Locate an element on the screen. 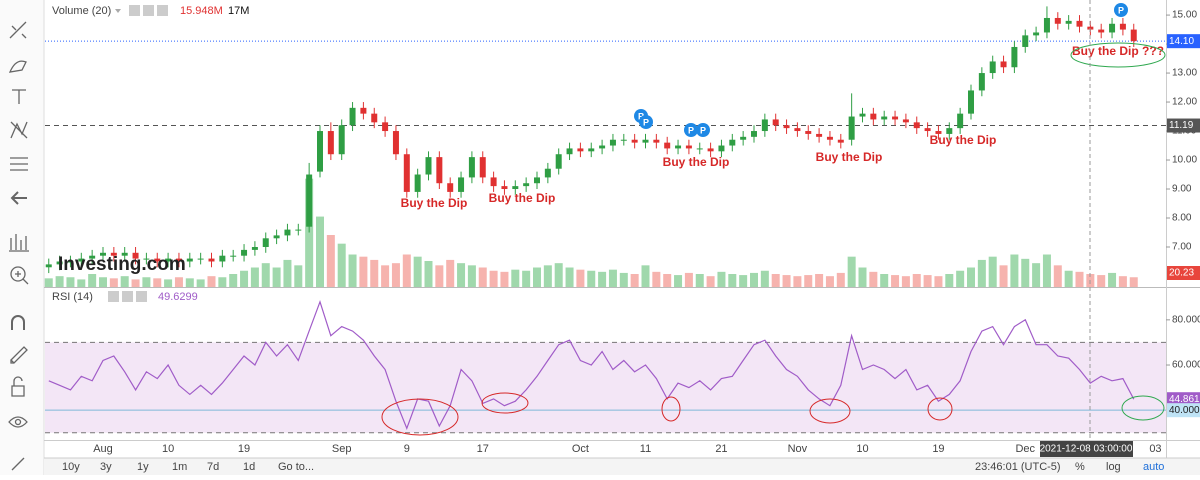 The image size is (1200, 480). auto-button: auto is located at coordinates (1153, 467).